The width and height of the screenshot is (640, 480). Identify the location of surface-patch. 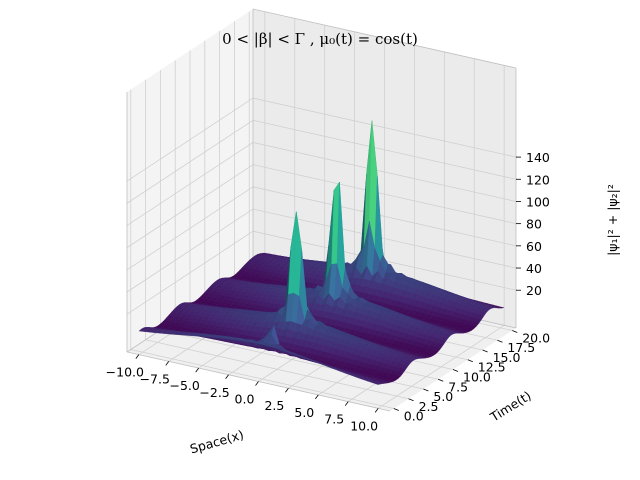
(376, 383).